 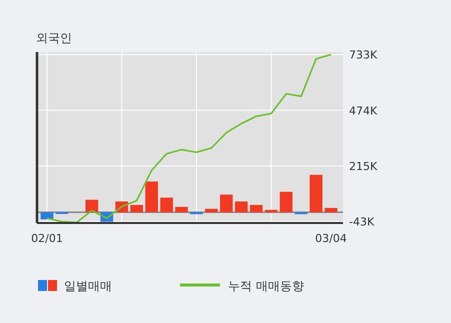 What do you see at coordinates (363, 55) in the screenshot?
I see `y-tick-label: 733K` at bounding box center [363, 55].